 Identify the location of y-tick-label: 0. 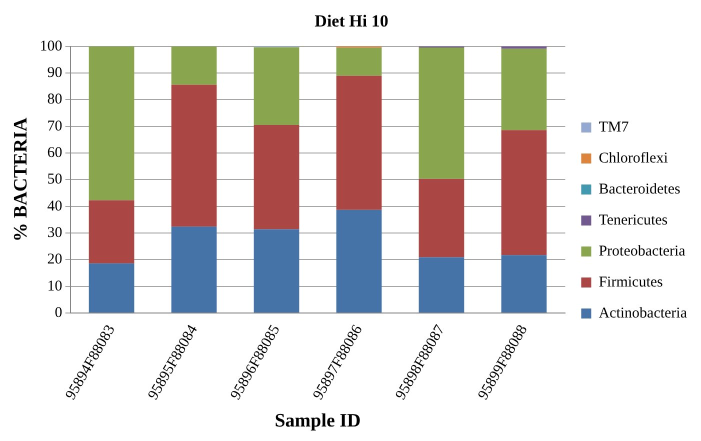
(58, 312).